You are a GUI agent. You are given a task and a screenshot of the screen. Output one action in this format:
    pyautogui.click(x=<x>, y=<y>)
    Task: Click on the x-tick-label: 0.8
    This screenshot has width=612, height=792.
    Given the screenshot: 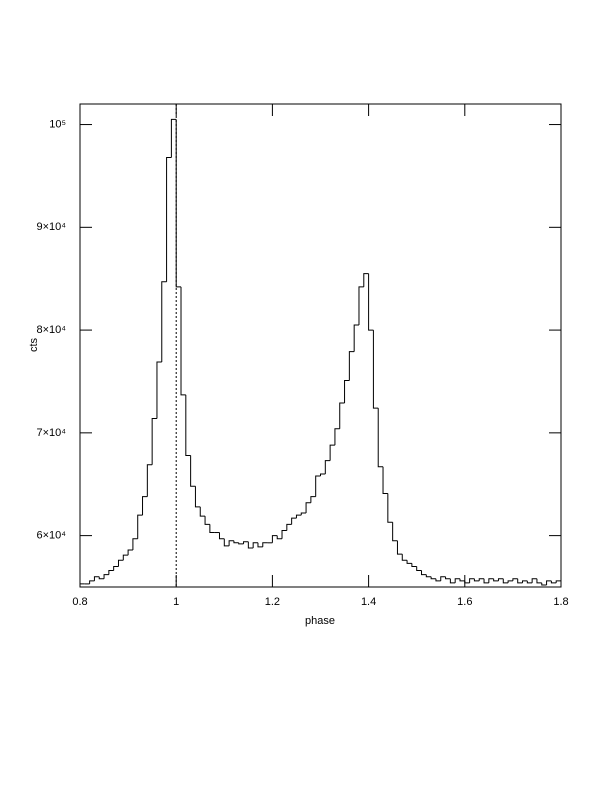 What is the action you would take?
    pyautogui.click(x=79, y=602)
    